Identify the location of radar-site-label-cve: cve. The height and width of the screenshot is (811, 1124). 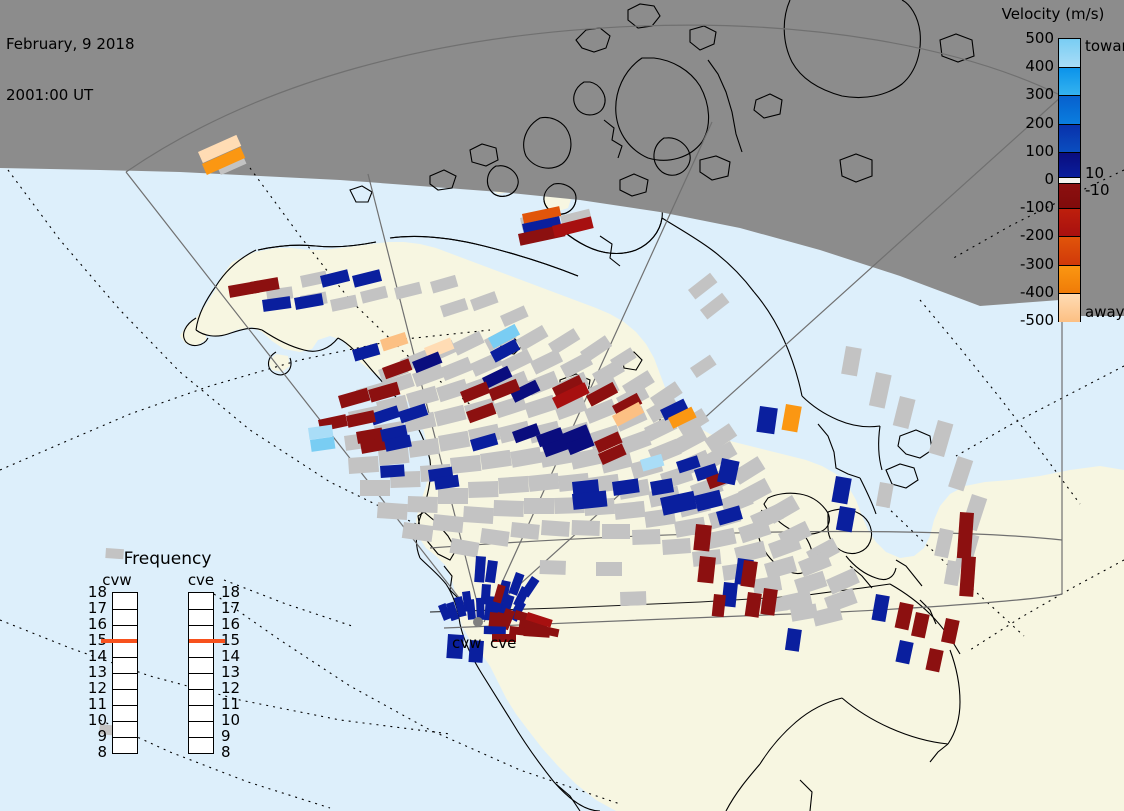
(503, 643).